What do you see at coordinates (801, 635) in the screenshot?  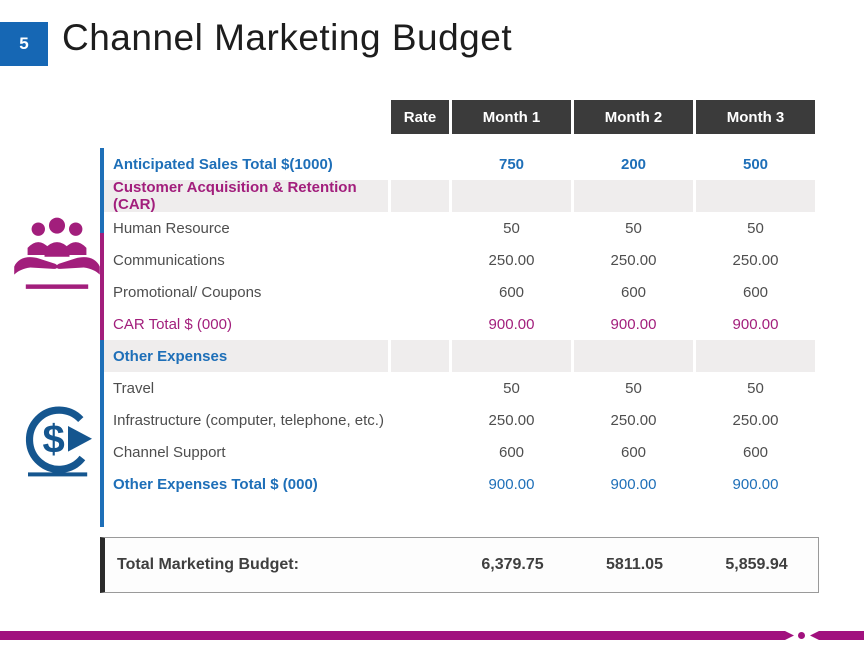 I see `bottom-accent-bar-dot` at bounding box center [801, 635].